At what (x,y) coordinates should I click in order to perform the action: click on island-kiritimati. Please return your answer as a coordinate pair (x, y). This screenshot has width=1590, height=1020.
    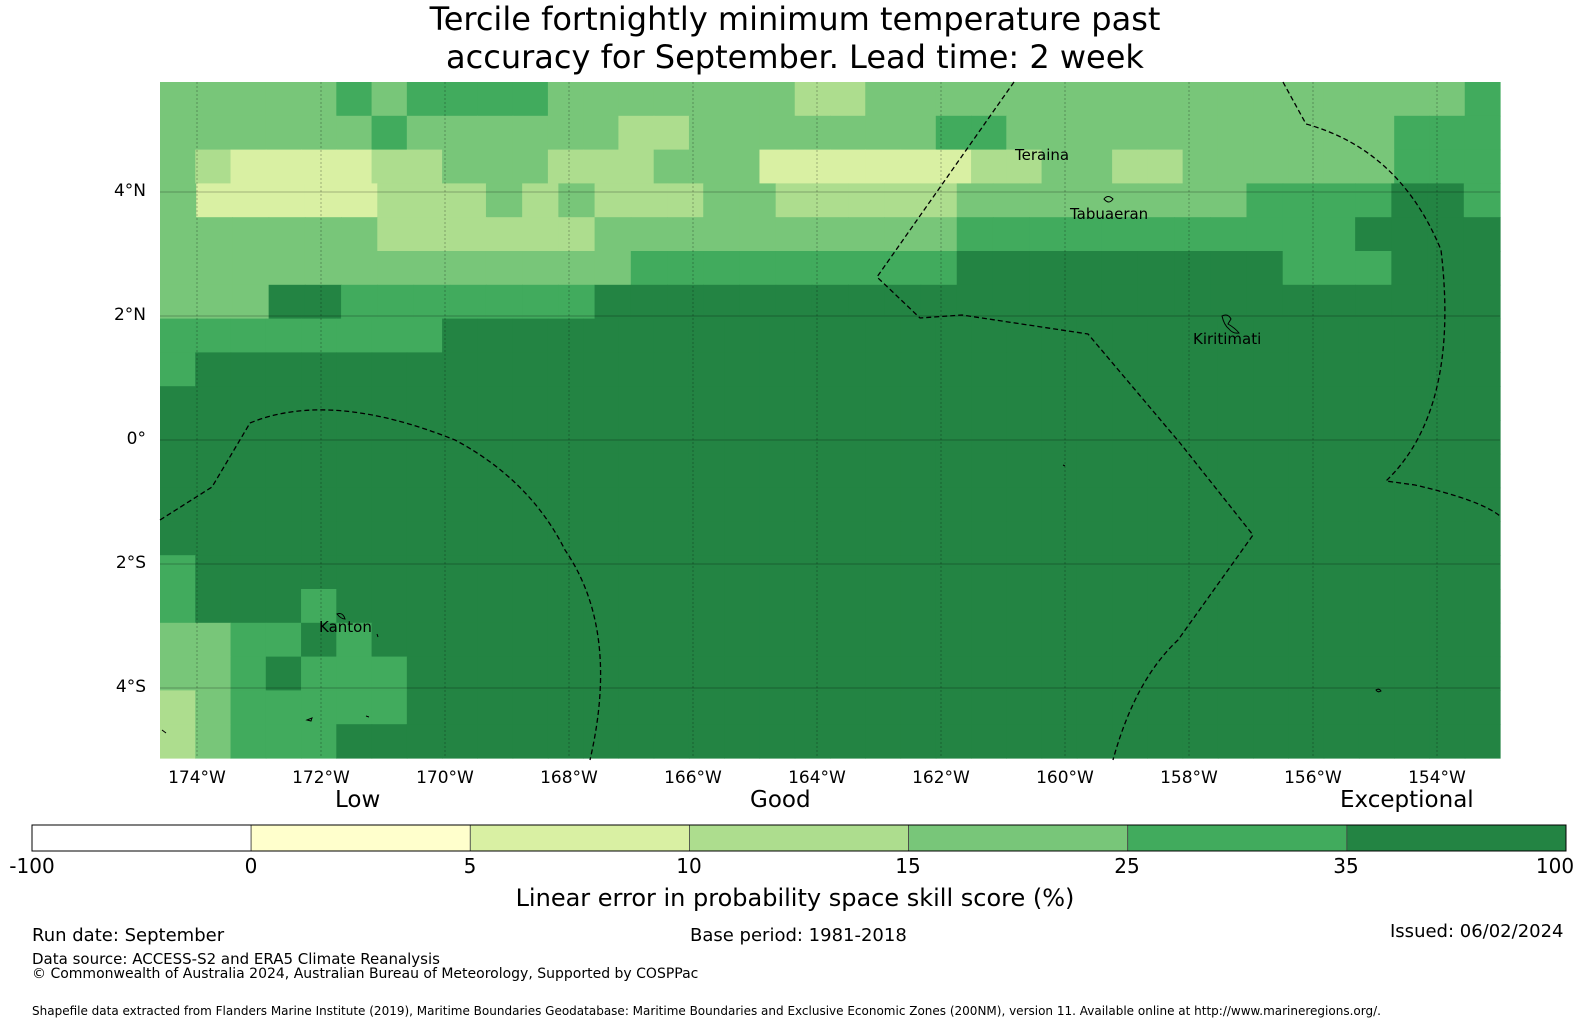
    Looking at the image, I should click on (1230, 324).